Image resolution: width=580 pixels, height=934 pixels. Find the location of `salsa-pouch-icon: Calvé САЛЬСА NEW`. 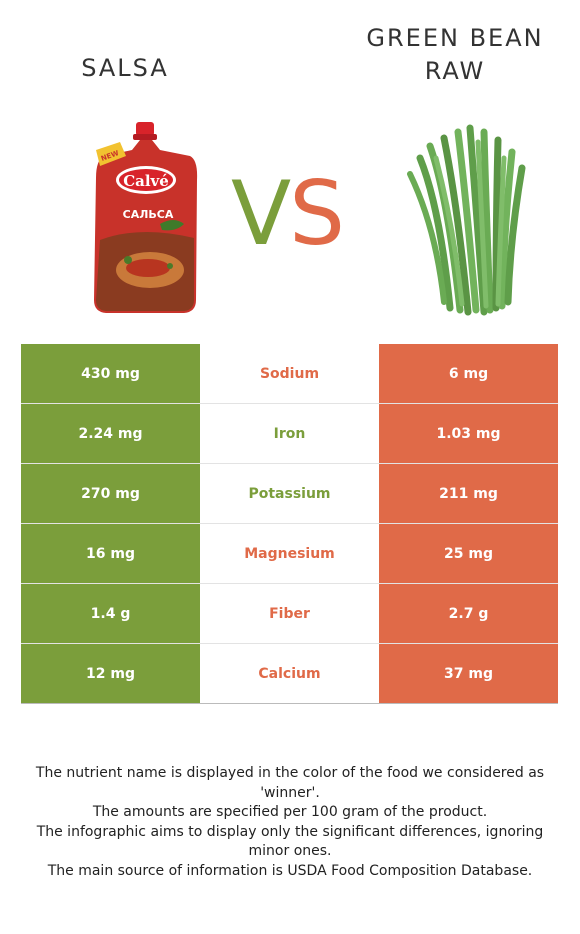

salsa-pouch-icon: Calvé САЛЬСА NEW is located at coordinates (146, 217).